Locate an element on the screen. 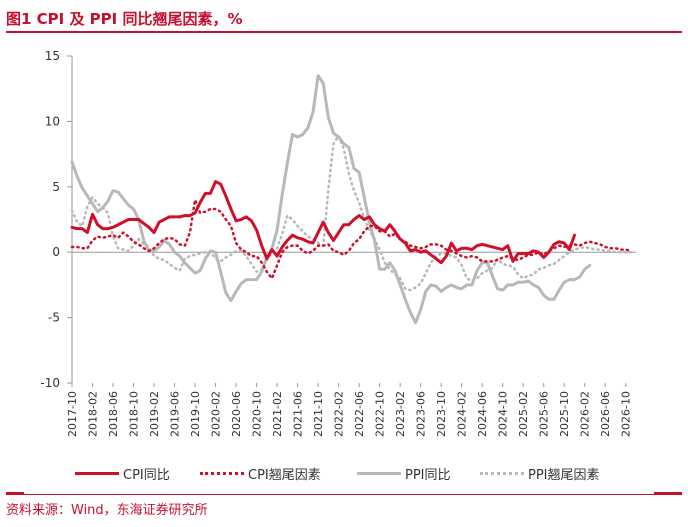  legend-swatch-ppi-carryover is located at coordinates (502, 473).